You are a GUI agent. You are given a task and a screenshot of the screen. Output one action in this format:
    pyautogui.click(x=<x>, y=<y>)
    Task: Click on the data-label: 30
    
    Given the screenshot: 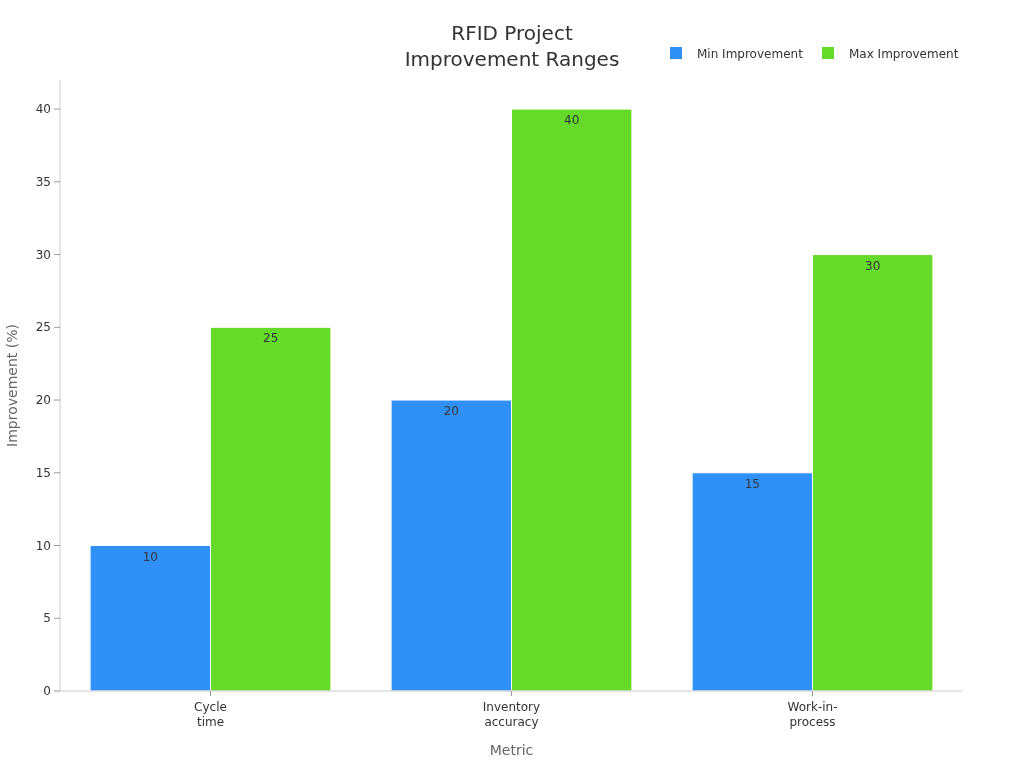 What is the action you would take?
    pyautogui.click(x=873, y=265)
    